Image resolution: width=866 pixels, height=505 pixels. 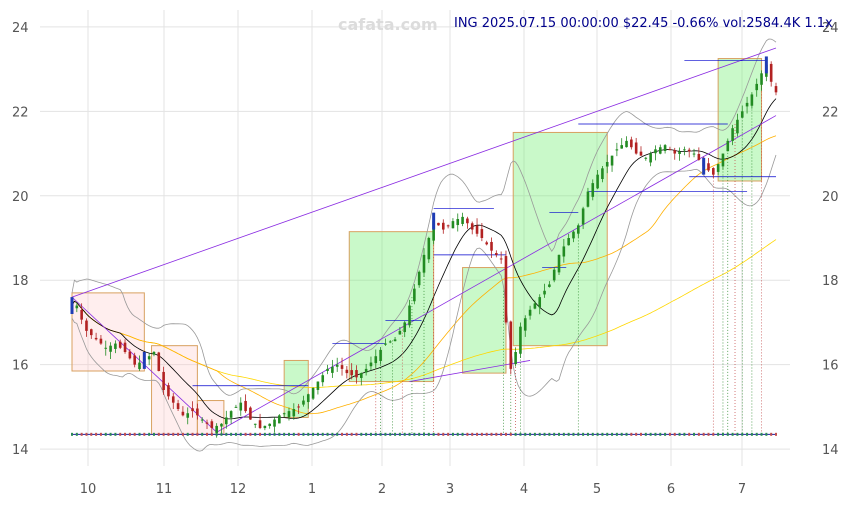 I want to click on x-tick-label: 2, so click(x=382, y=489).